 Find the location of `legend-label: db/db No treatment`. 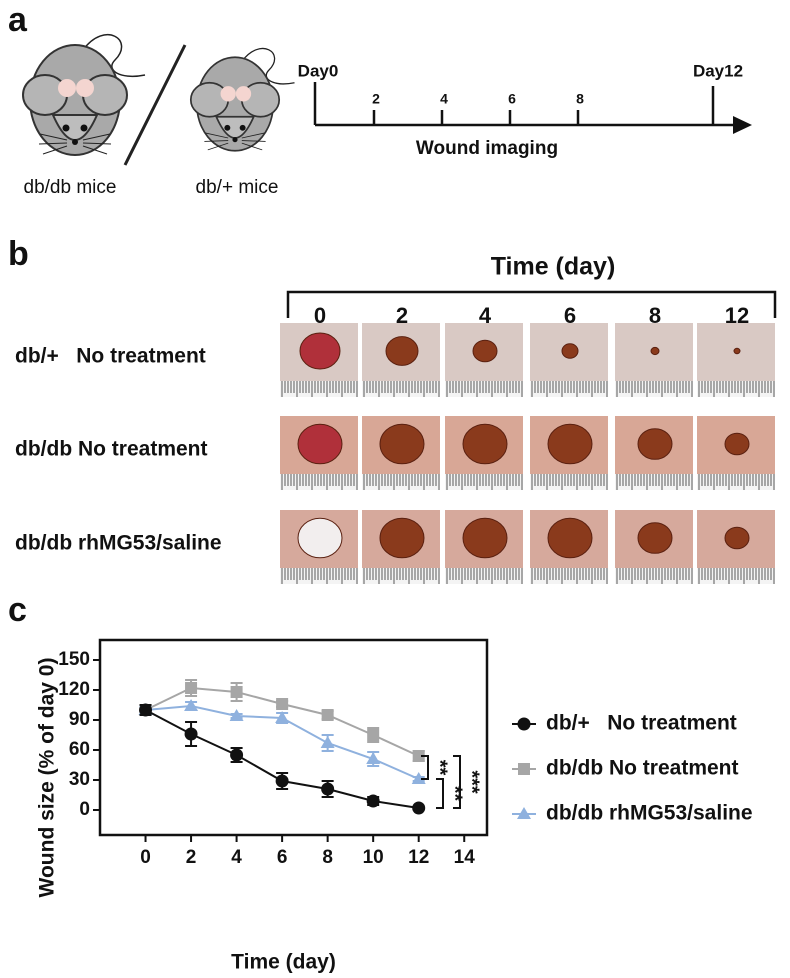

legend-label: db/db No treatment is located at coordinates (642, 768).